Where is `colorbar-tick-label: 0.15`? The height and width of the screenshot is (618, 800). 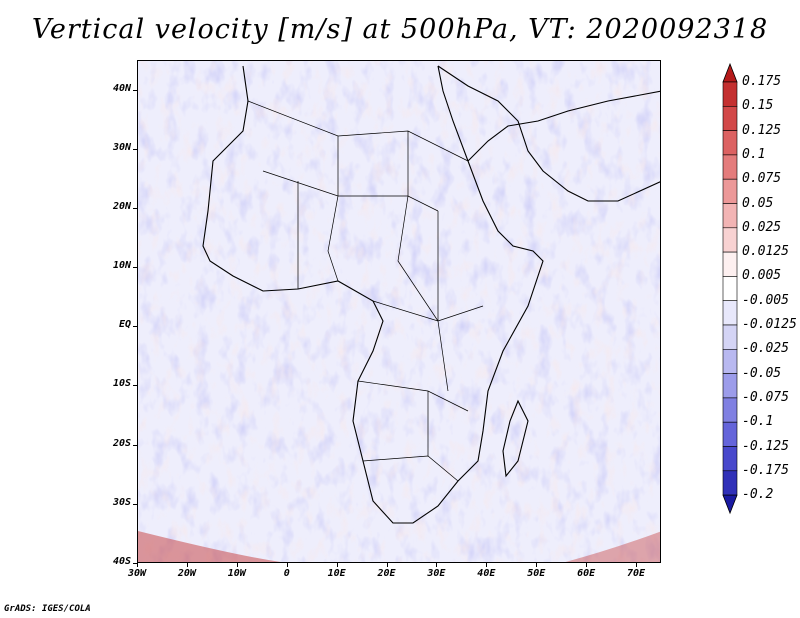
colorbar-tick-label: 0.15 is located at coordinates (758, 106).